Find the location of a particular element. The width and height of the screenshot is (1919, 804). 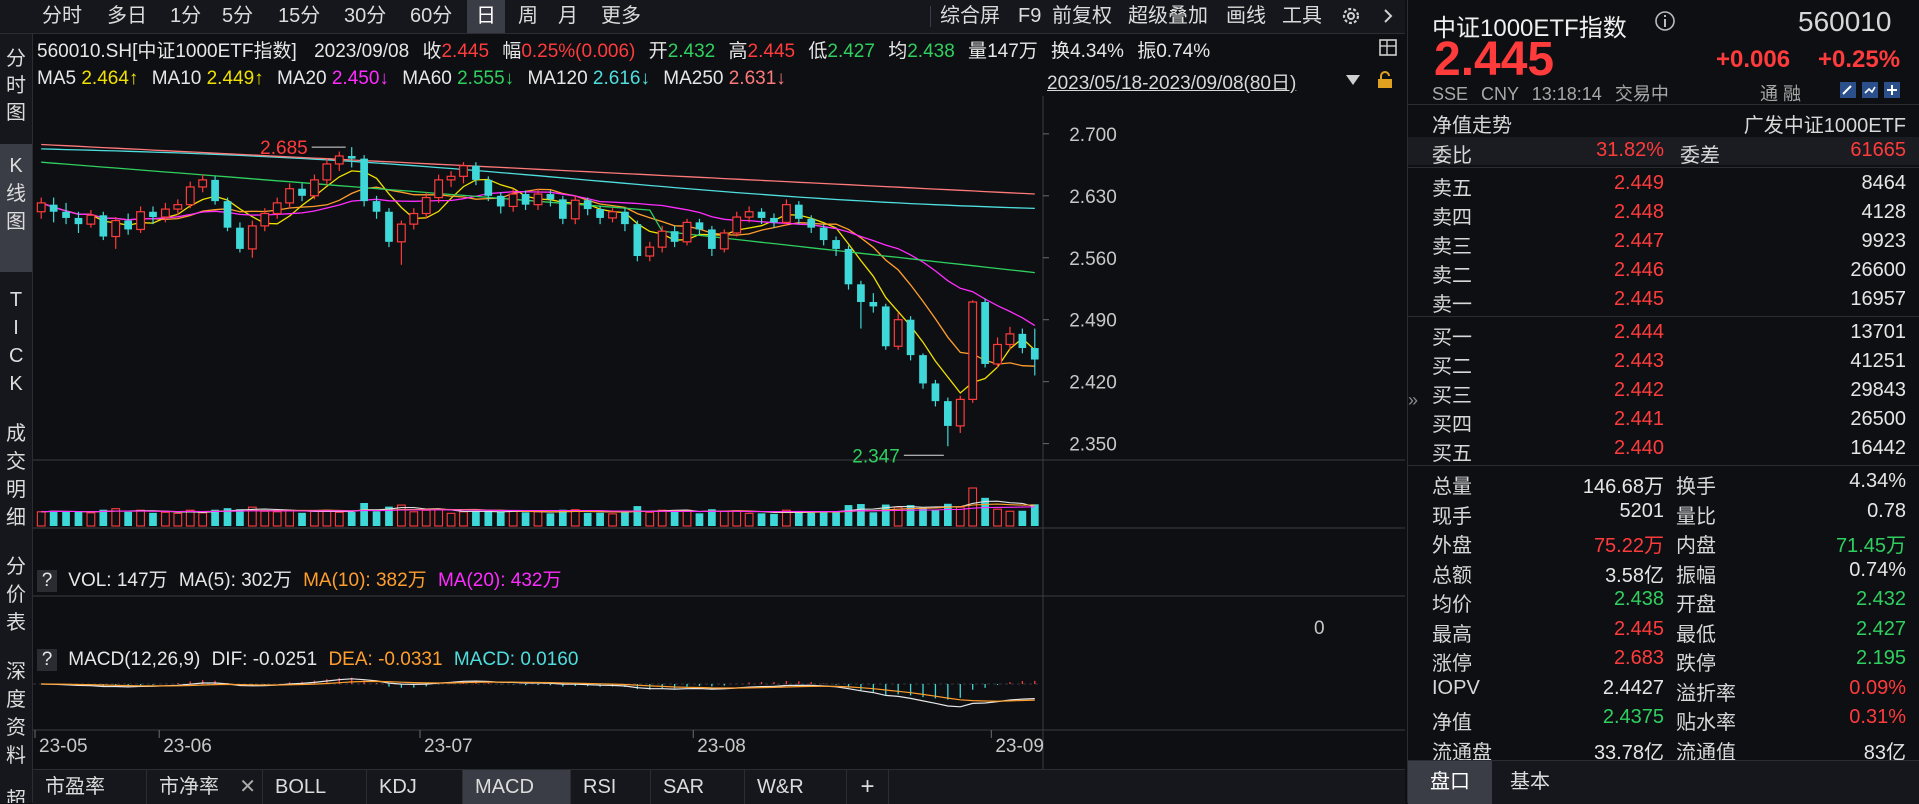

gear-icon is located at coordinates (1351, 16).